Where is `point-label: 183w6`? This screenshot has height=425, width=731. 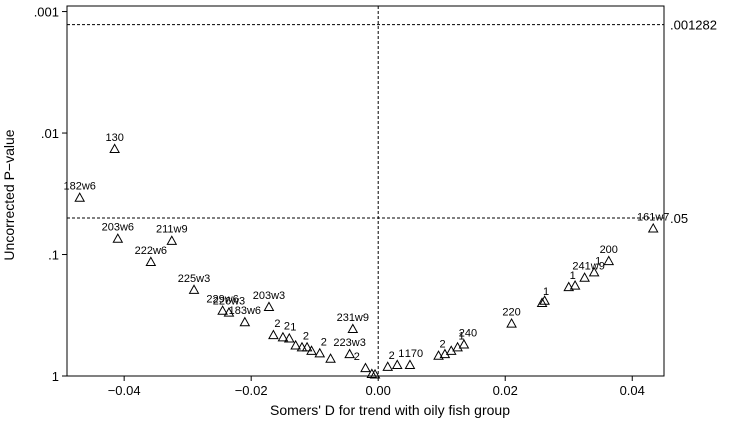
point-label: 183w6 is located at coordinates (245, 311).